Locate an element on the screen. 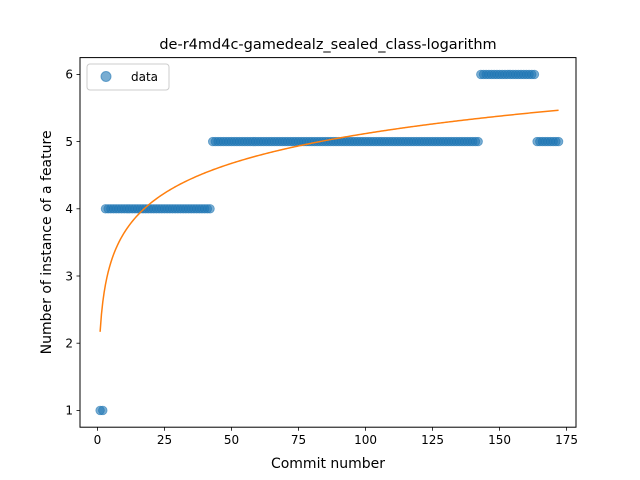  y-axis-label: Number of instance of a feature is located at coordinates (47, 242).